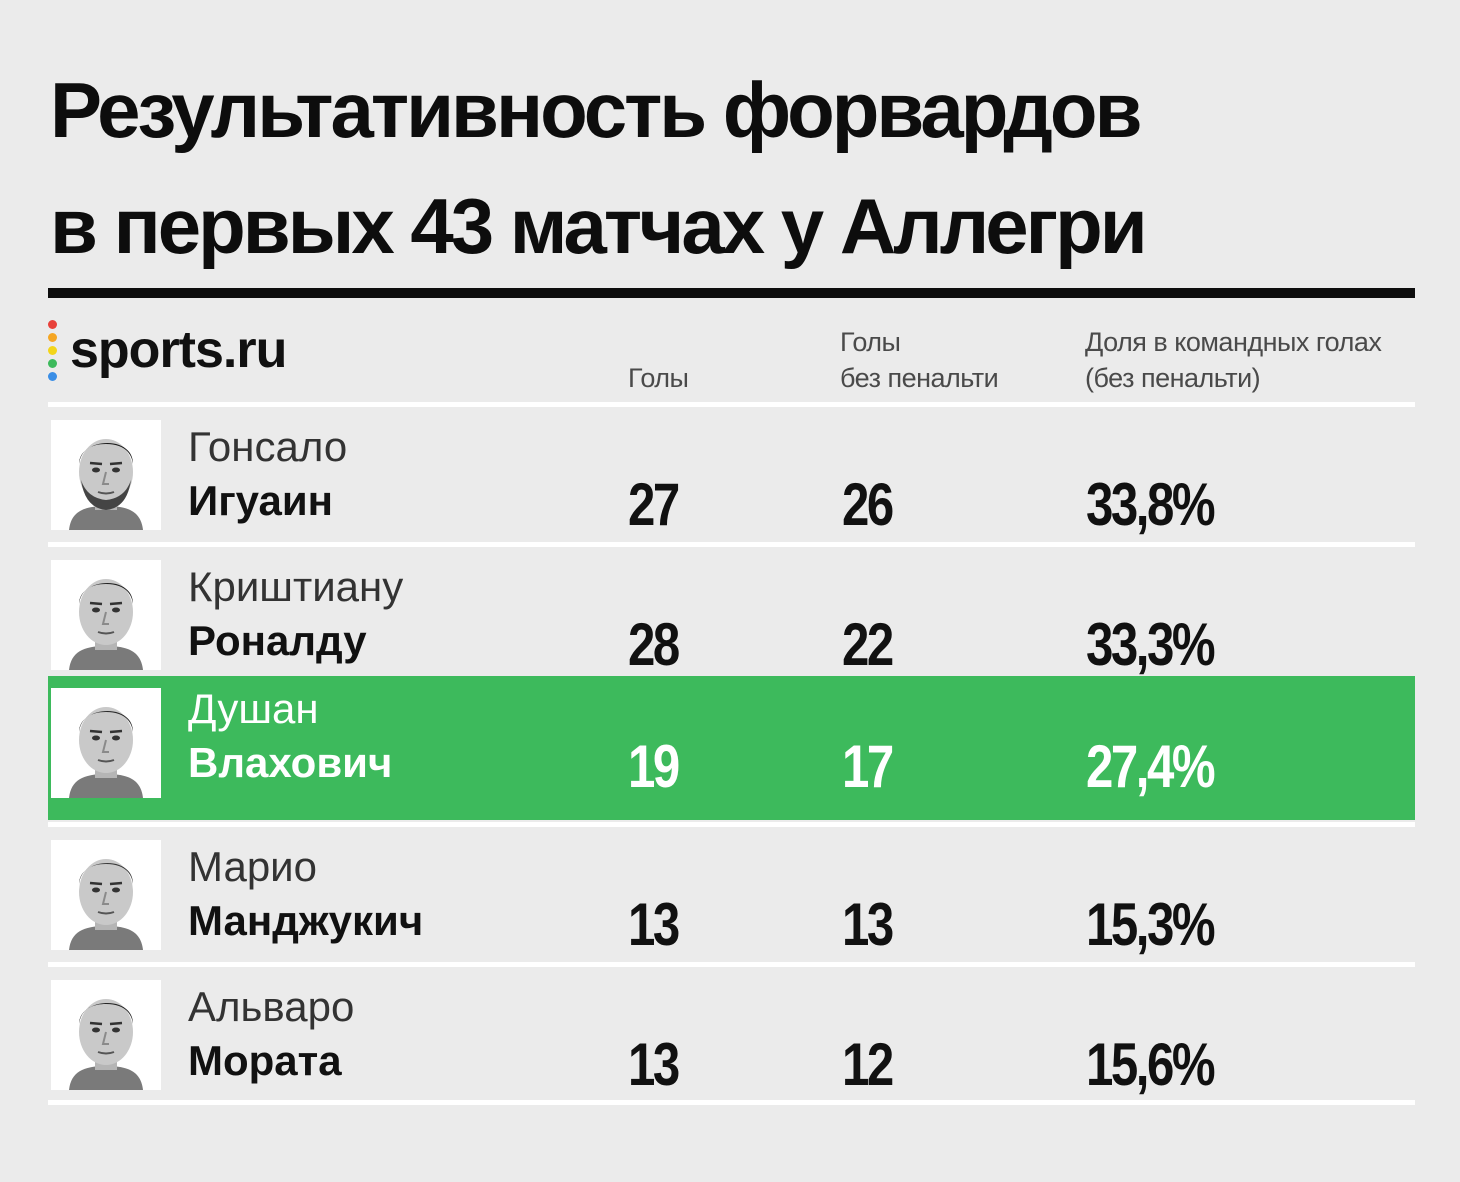  I want to click on table-row: Альваро Мората 13 12 15,6%, so click(731, 1037).